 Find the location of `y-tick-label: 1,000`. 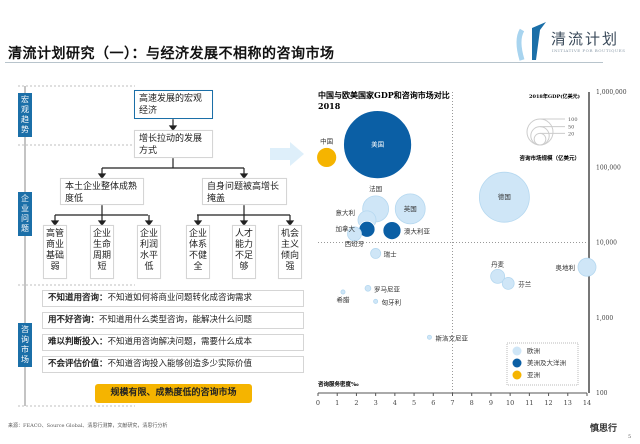

y-tick-label: 1,000 is located at coordinates (604, 318).